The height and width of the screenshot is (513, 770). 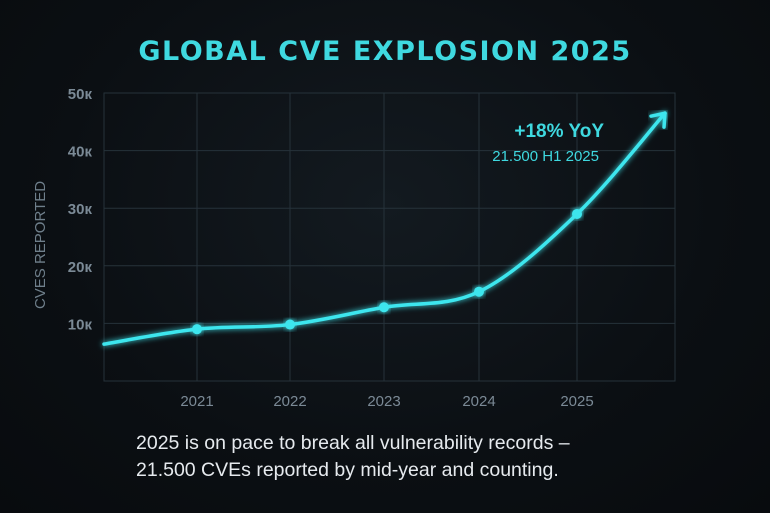 I want to click on y-tick-label: 50к, so click(x=80, y=94).